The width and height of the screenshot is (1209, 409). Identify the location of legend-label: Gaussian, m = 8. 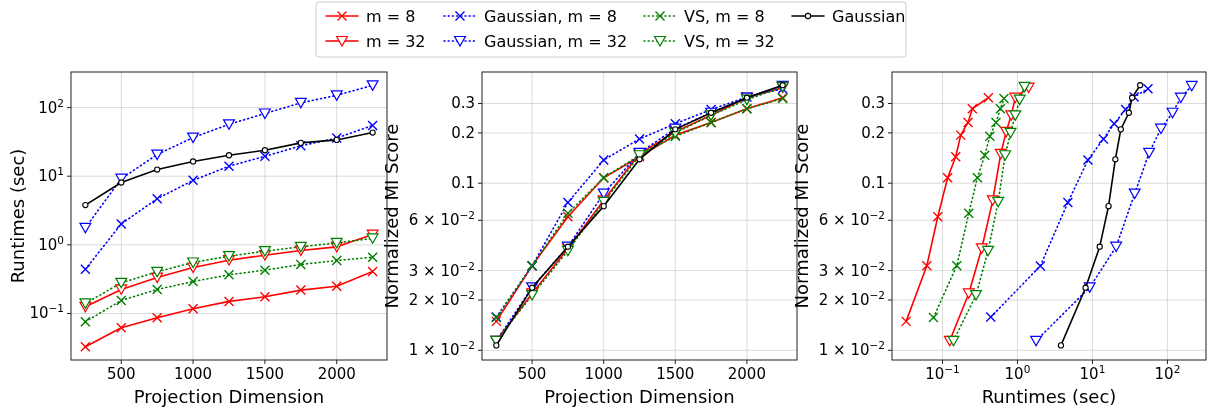
(550, 16).